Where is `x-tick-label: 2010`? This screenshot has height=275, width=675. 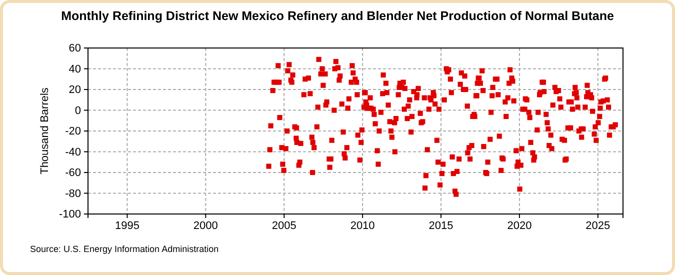
x-tick-label: 2010 is located at coordinates (362, 226).